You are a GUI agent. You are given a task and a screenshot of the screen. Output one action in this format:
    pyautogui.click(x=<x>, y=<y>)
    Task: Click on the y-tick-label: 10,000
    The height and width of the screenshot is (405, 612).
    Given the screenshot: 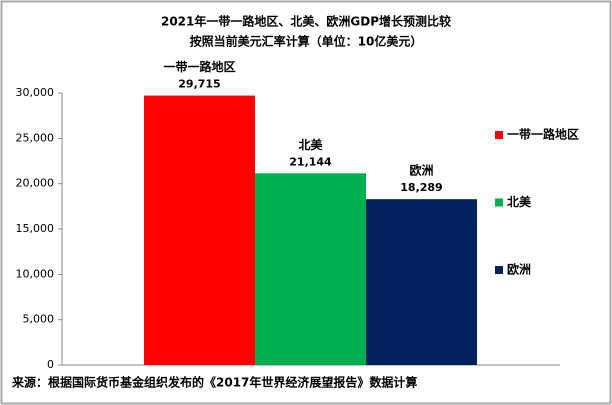 What is the action you would take?
    pyautogui.click(x=35, y=273)
    